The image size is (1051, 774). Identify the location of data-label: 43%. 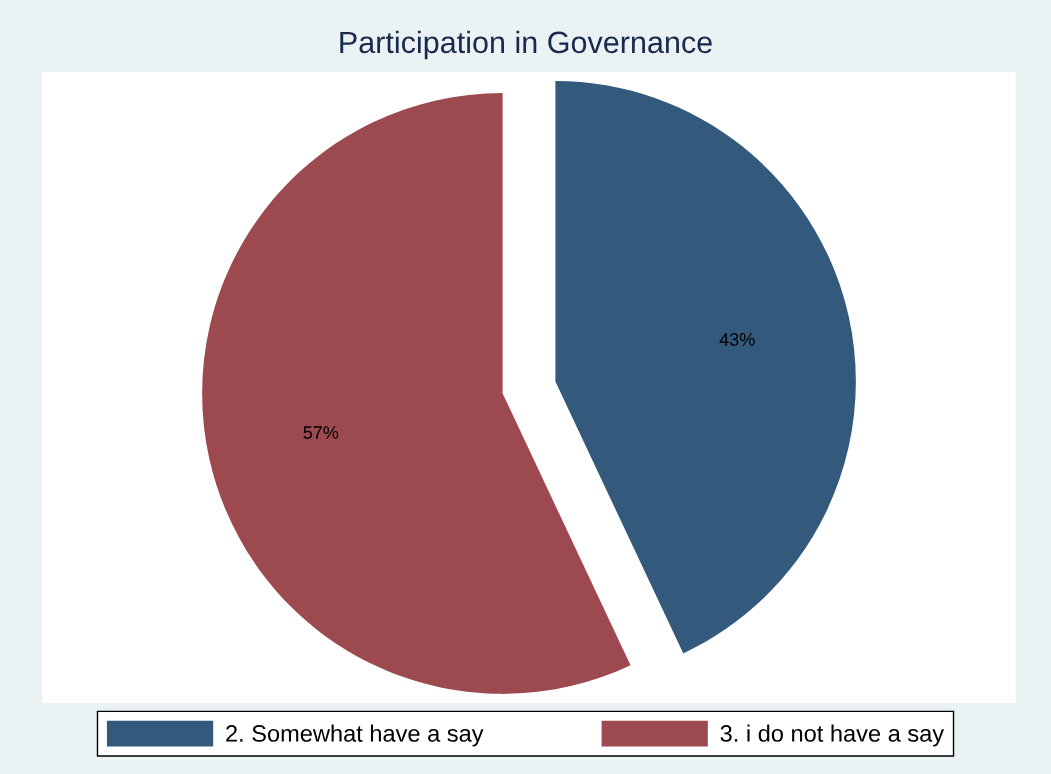
(737, 339).